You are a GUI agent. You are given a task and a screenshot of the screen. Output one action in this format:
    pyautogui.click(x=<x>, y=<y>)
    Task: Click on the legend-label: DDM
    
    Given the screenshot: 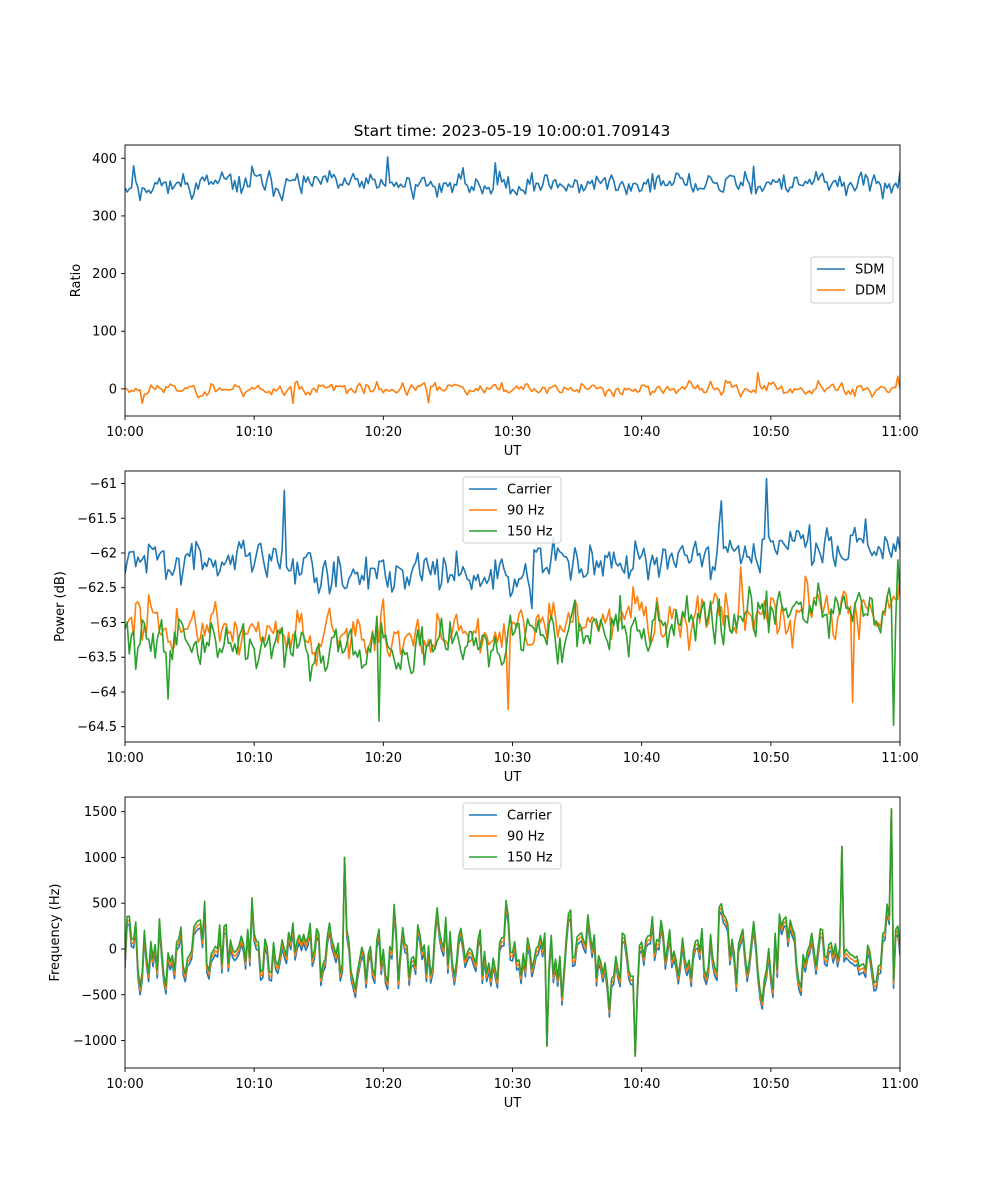 What is the action you would take?
    pyautogui.click(x=870, y=291)
    